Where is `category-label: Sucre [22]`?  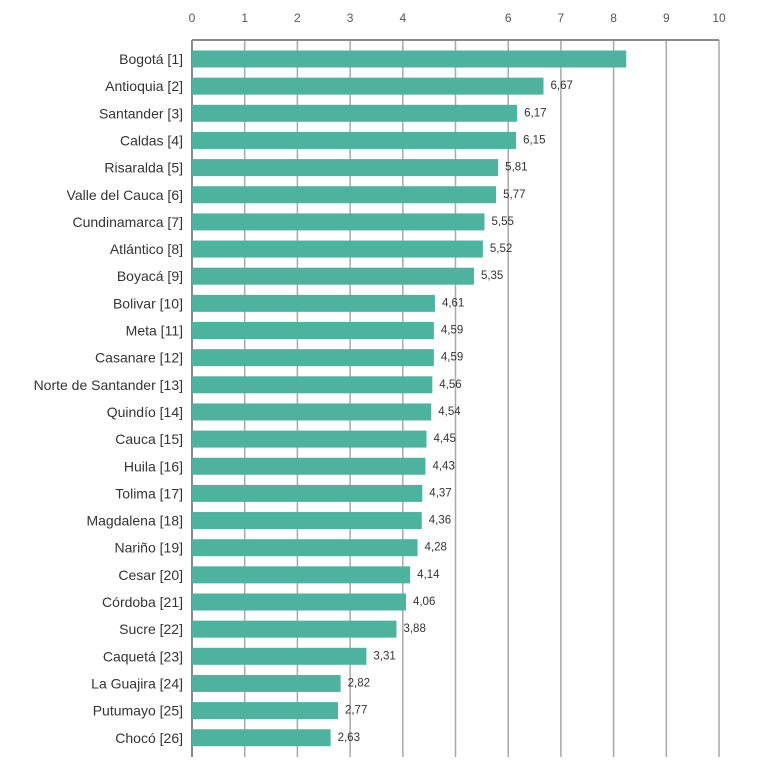
category-label: Sucre [22] is located at coordinates (151, 629).